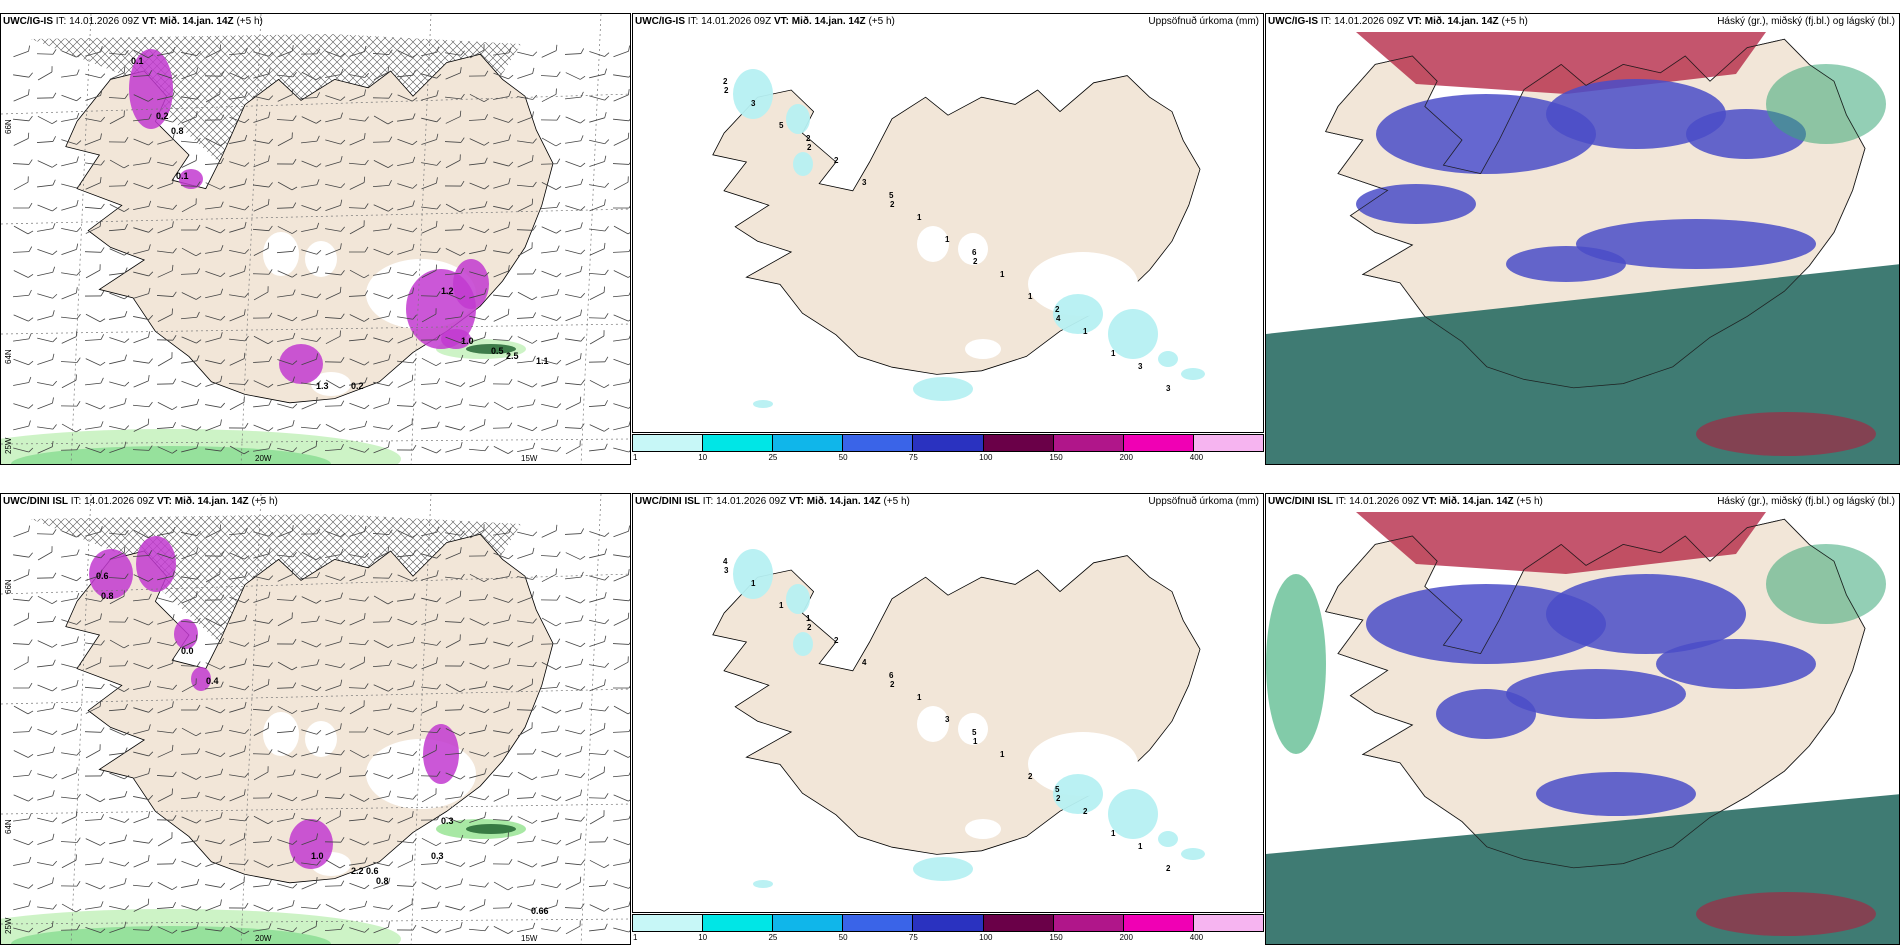  Describe the element at coordinates (8, 126) in the screenshot. I see `lat-label-66n: 66N` at that location.